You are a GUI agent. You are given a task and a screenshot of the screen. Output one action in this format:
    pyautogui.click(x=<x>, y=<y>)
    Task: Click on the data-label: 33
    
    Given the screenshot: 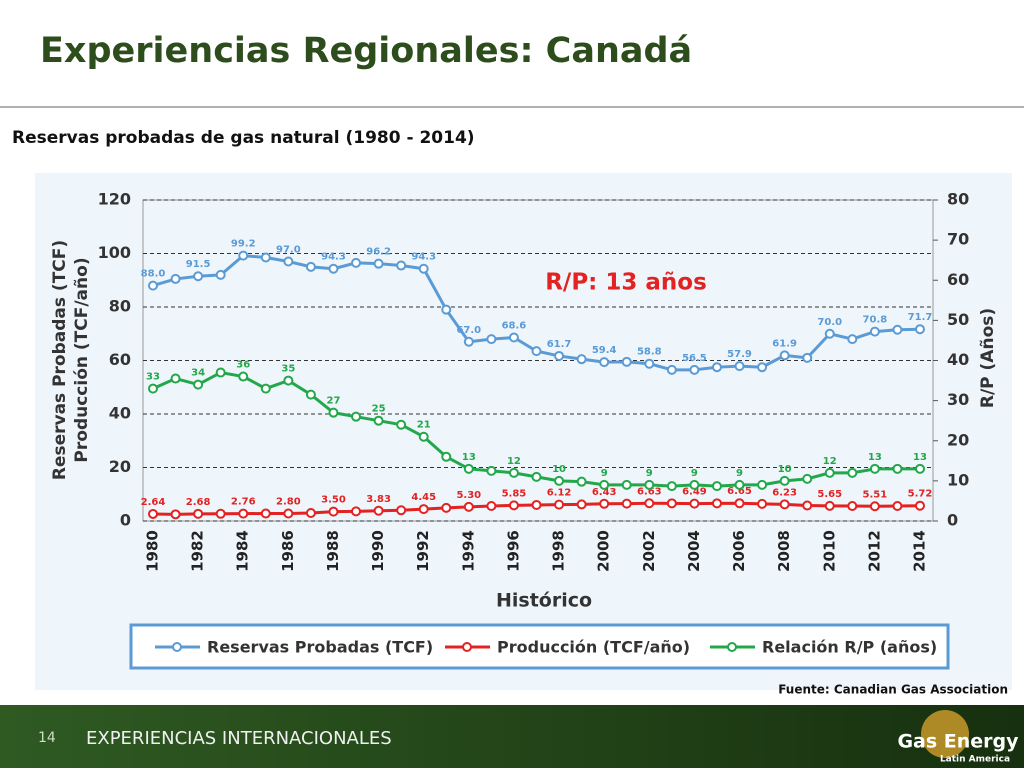 What is the action you would take?
    pyautogui.click(x=153, y=377)
    